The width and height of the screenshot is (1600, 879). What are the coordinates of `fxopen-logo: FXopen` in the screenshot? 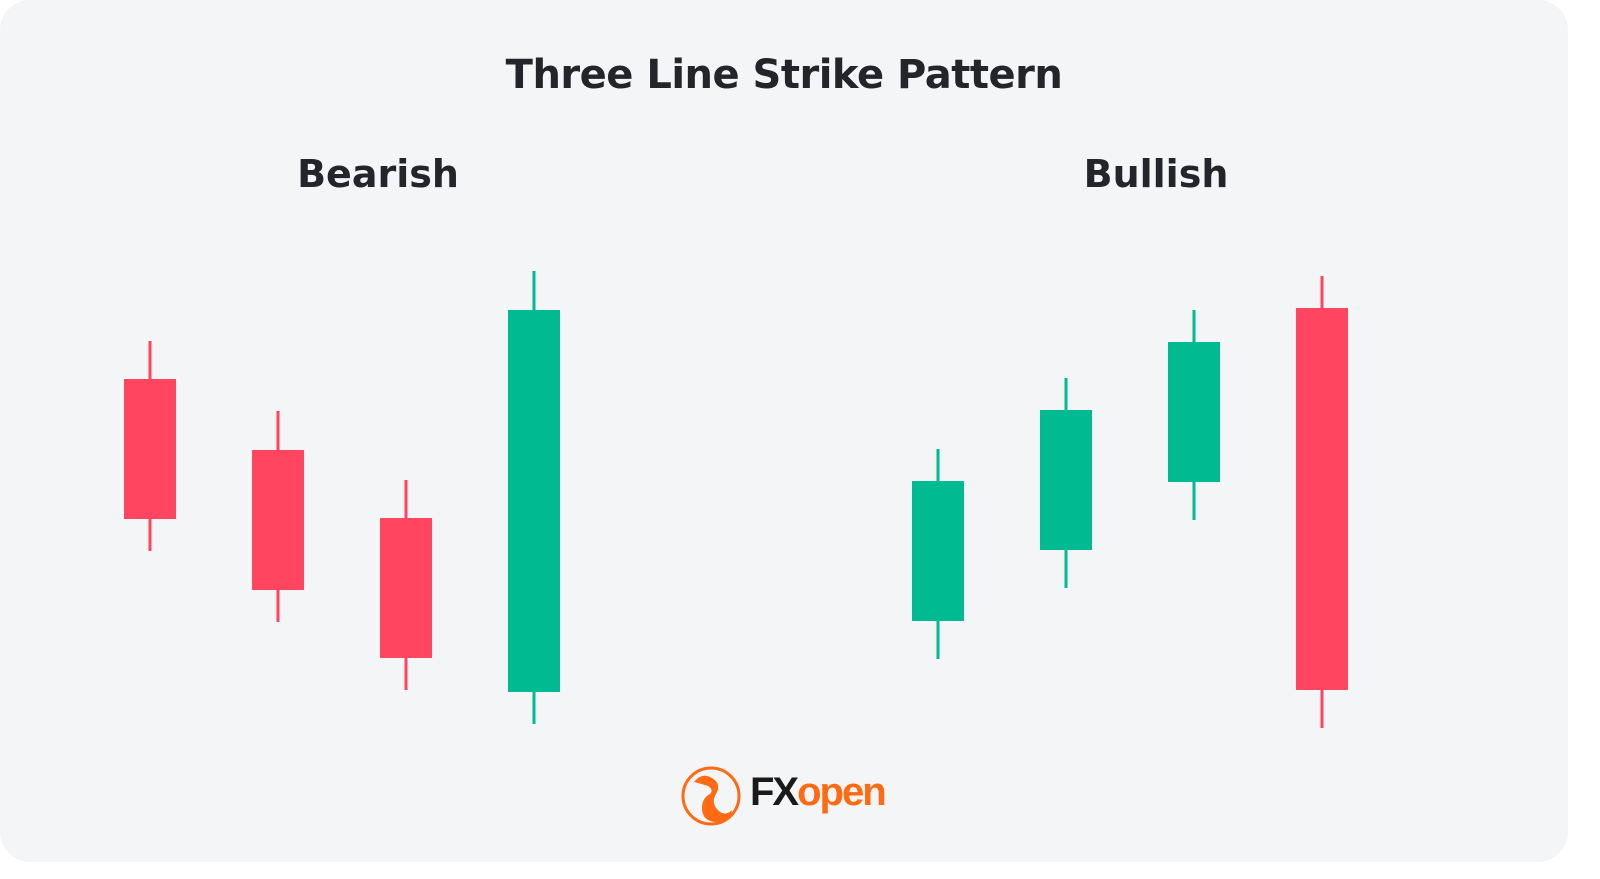 It's located at (790, 795).